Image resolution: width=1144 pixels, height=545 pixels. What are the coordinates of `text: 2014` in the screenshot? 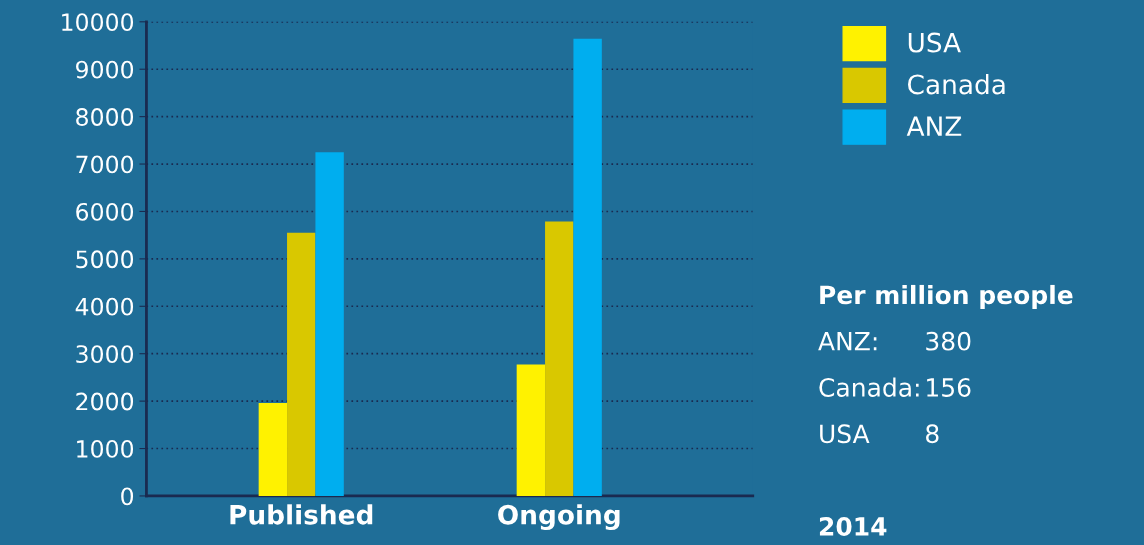 It's located at (853, 526).